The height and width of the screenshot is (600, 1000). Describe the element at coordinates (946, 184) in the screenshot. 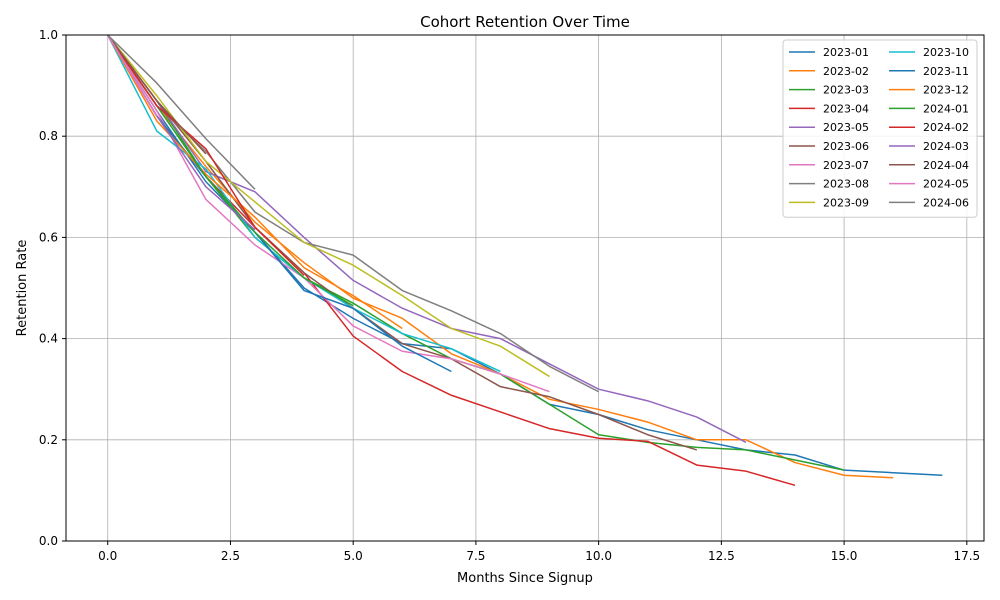

I see `legend-label-2024-05: 2024-05` at that location.